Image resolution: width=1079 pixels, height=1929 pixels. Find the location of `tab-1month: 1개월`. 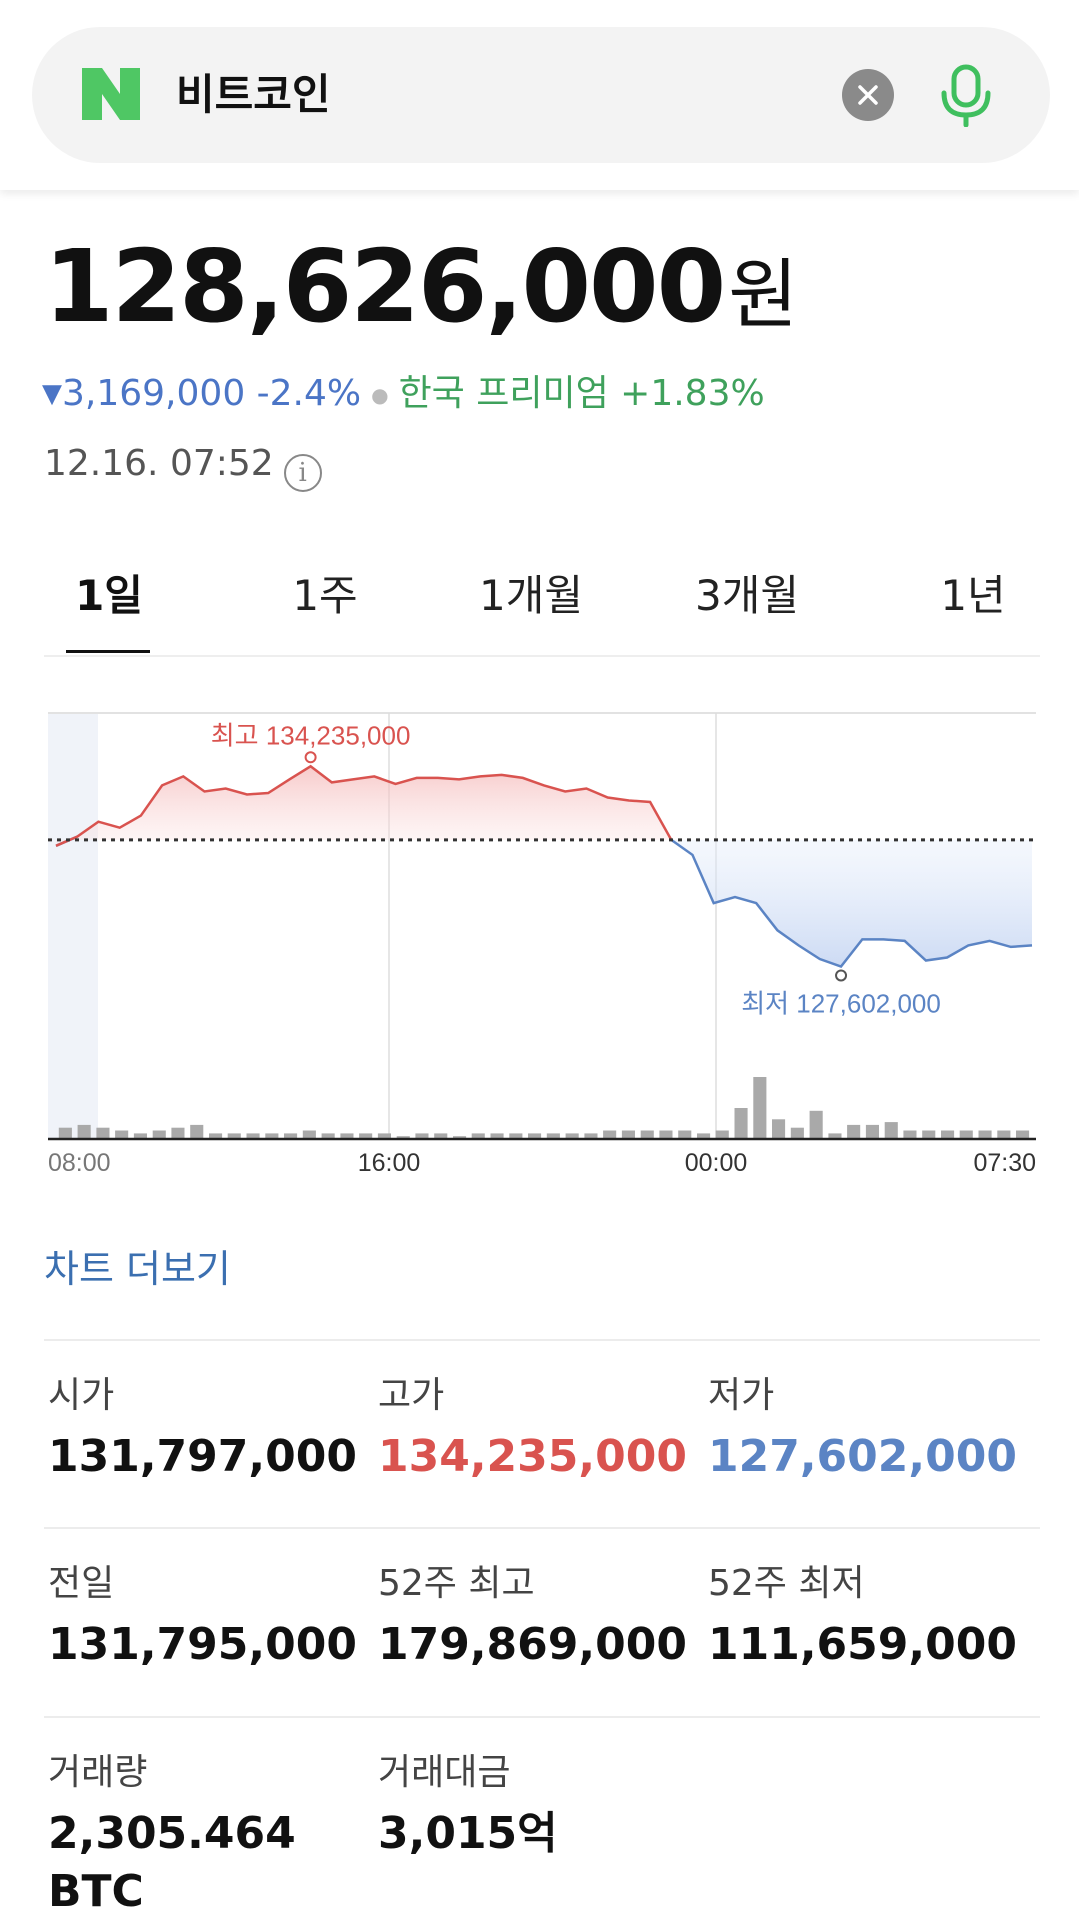

tab-1month: 1개월 is located at coordinates (530, 595).